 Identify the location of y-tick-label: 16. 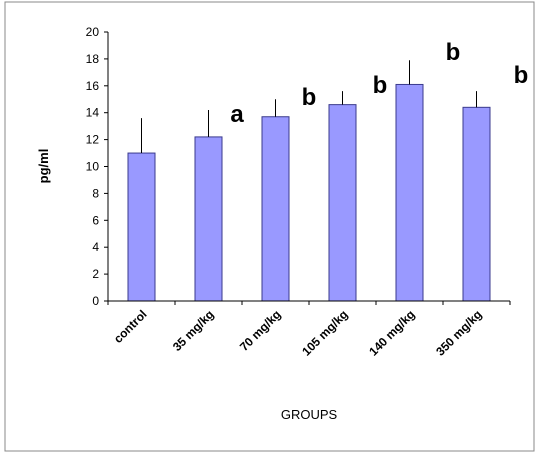
(93, 86).